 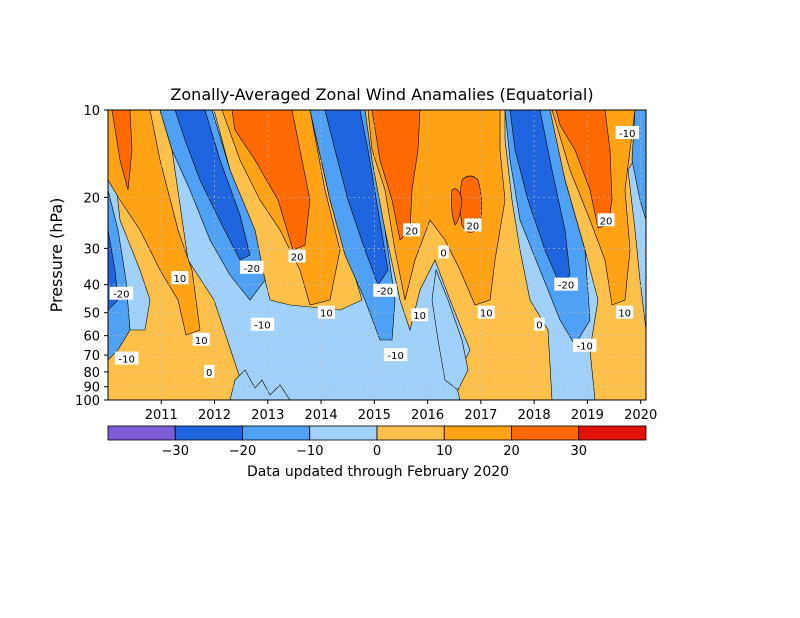 I want to click on y-tick-label: 50, so click(x=91, y=314).